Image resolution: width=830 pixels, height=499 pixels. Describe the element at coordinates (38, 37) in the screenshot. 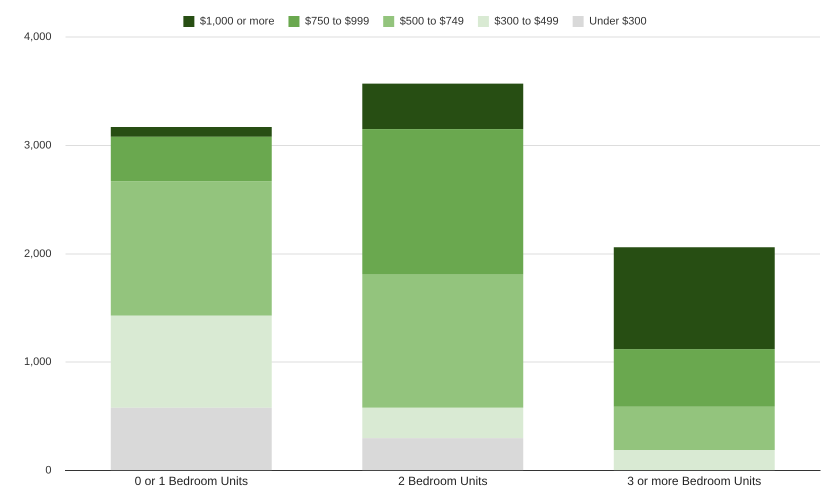

I see `y-tick-label: 4,000` at that location.